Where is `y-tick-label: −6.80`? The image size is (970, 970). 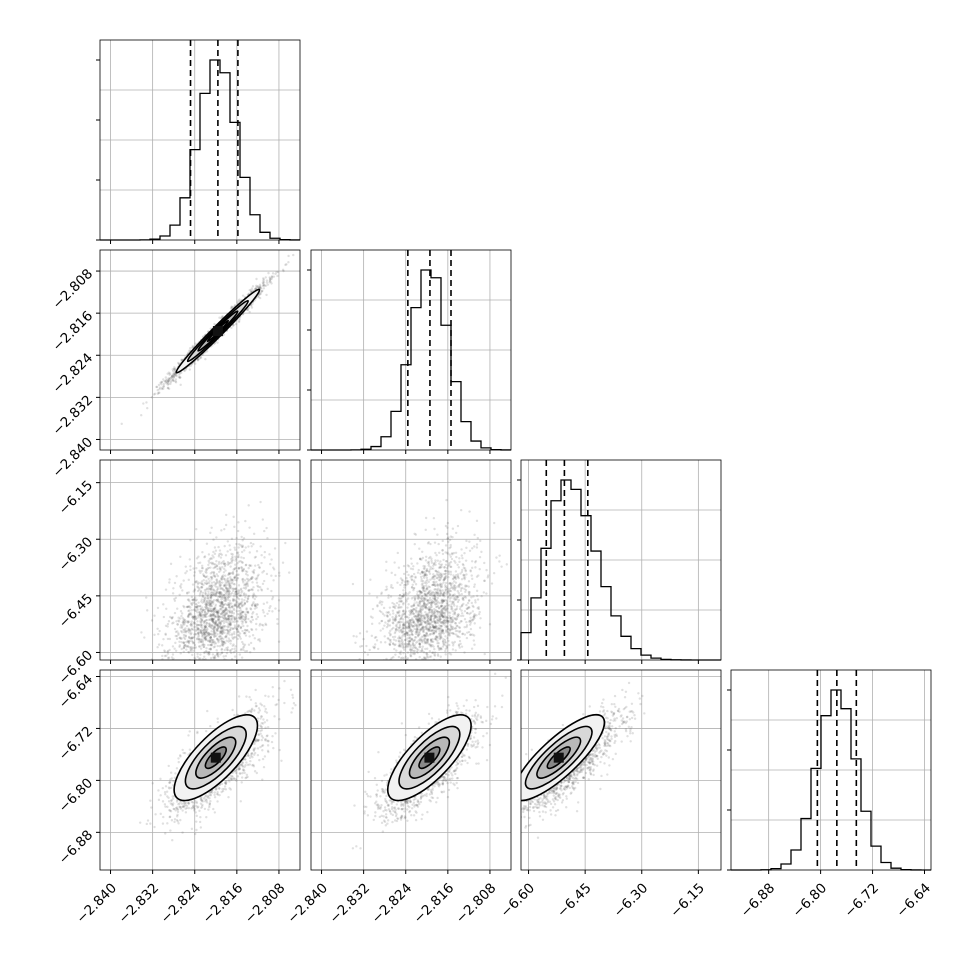
y-tick-label: −6.80 is located at coordinates (76, 795).